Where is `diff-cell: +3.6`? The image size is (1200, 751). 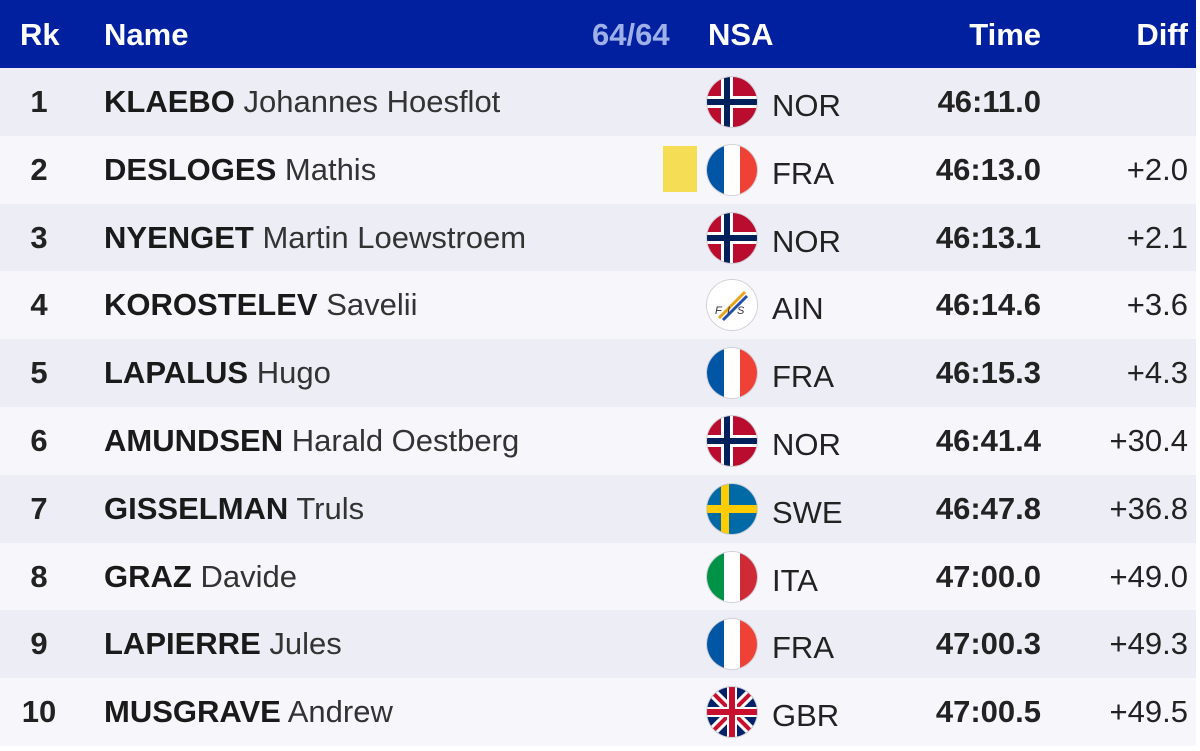
diff-cell: +3.6 is located at coordinates (1157, 305).